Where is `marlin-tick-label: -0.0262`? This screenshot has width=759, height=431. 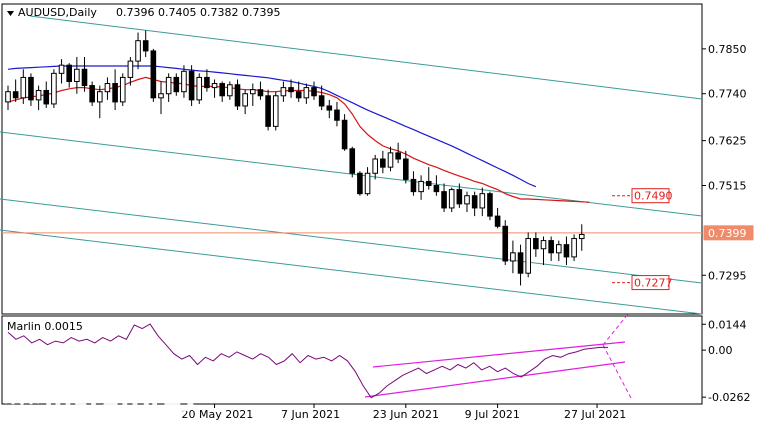
marlin-tick-label: -0.0262 is located at coordinates (729, 397).